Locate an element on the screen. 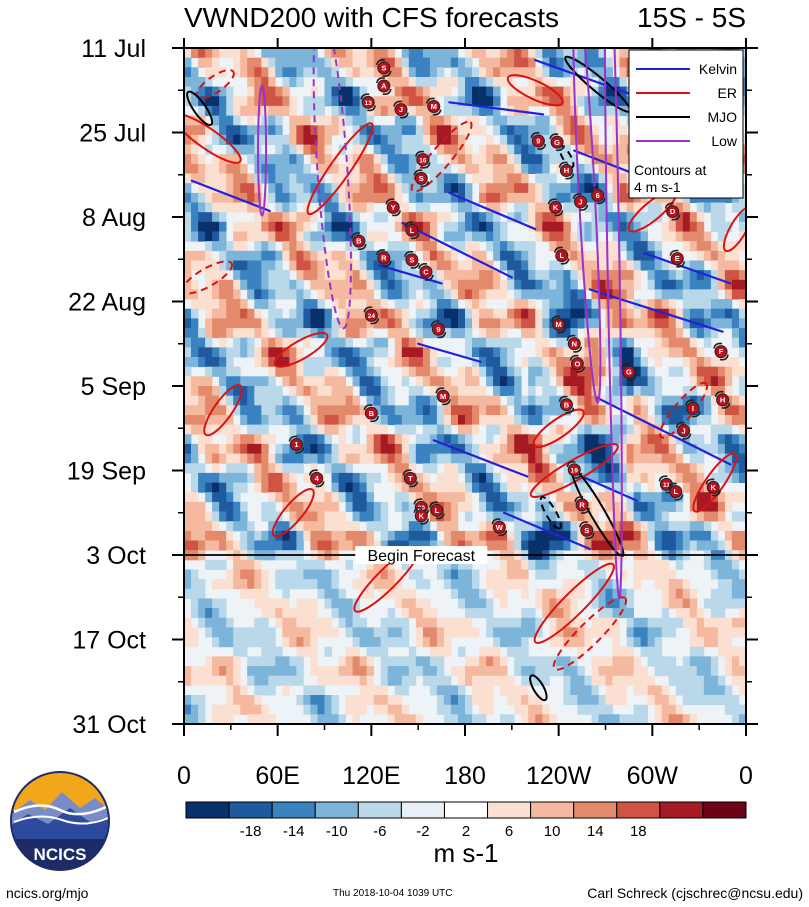 This screenshot has height=907, width=809. storm-dot is located at coordinates (566, 171).